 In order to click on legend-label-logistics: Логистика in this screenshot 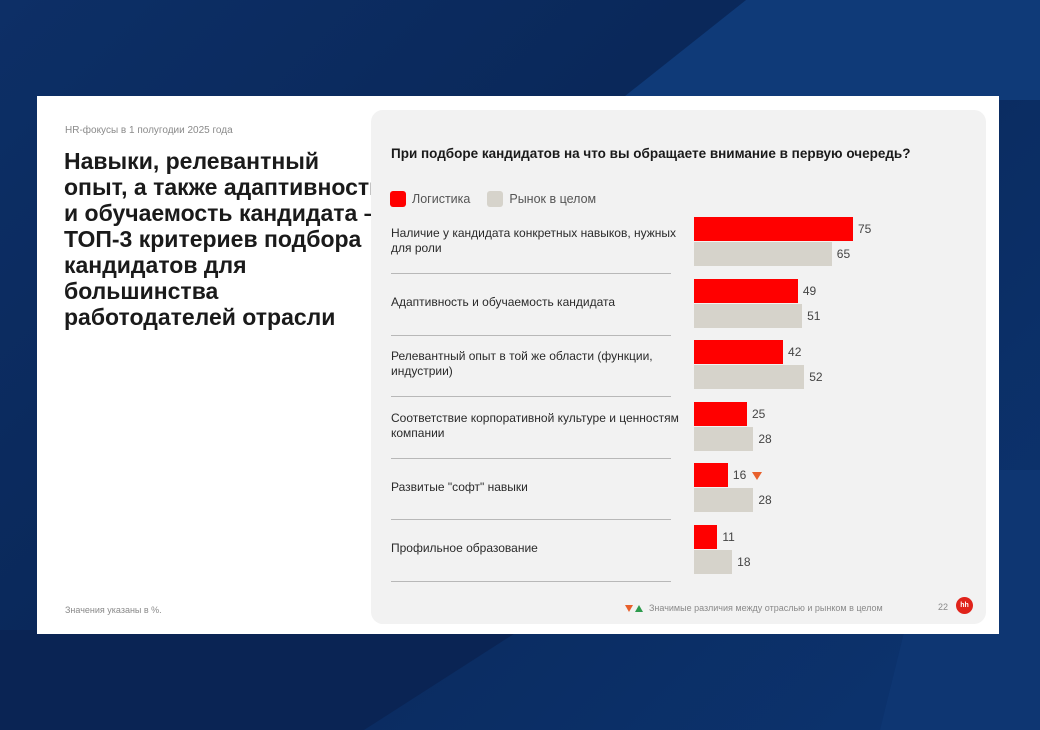, I will do `click(441, 199)`.